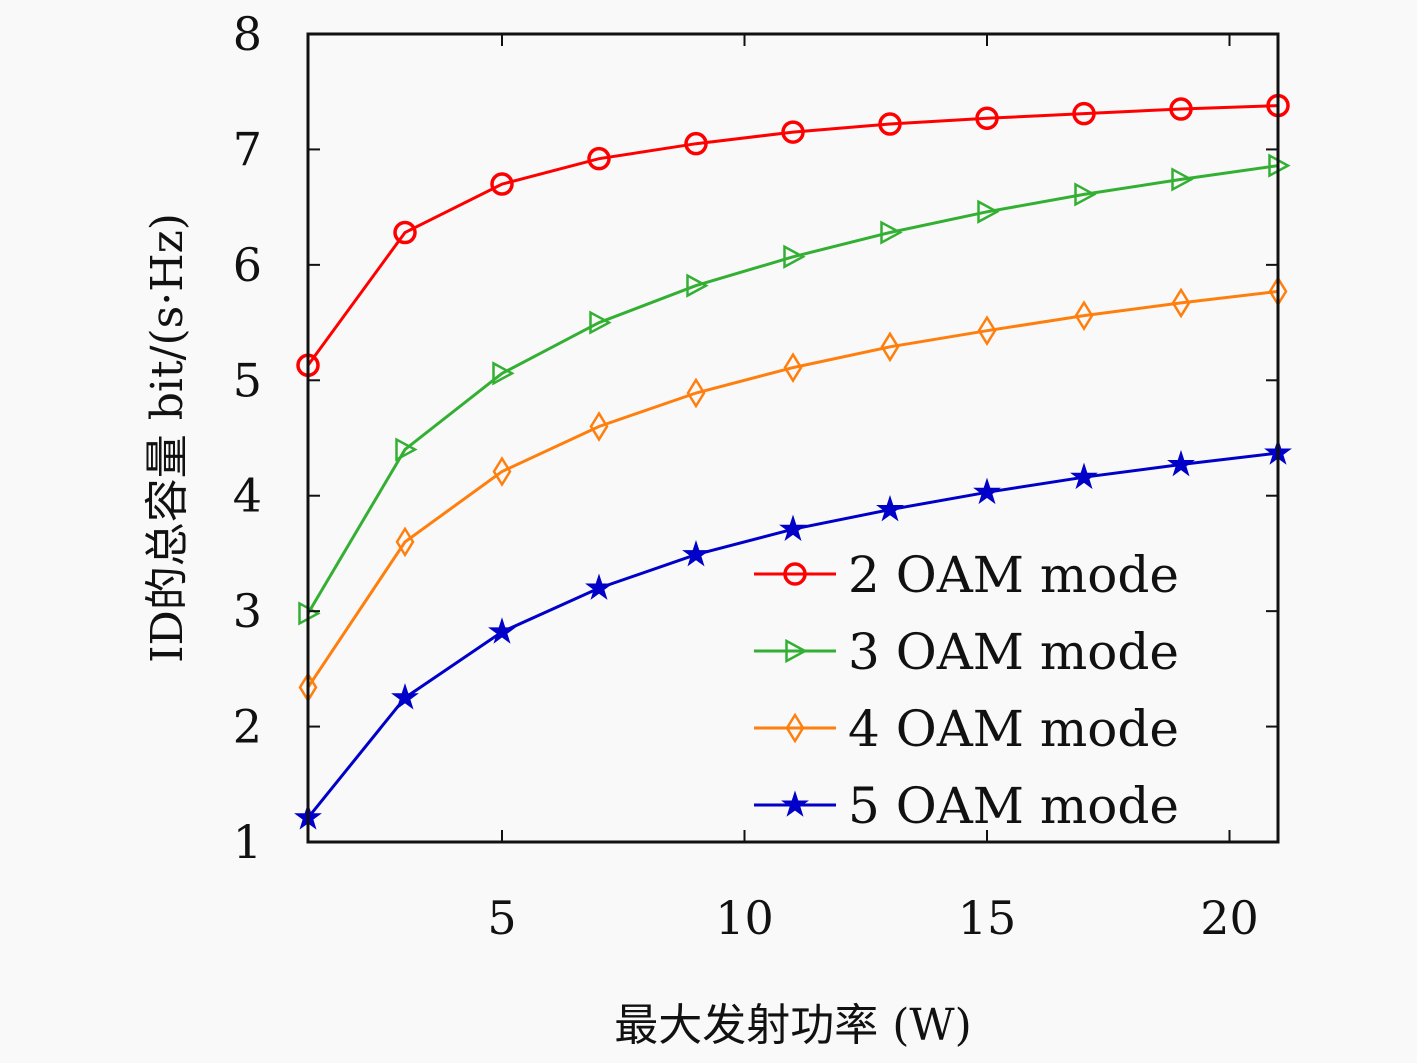 The height and width of the screenshot is (1063, 1417). What do you see at coordinates (247, 34) in the screenshot?
I see `y-tick-label: 8` at bounding box center [247, 34].